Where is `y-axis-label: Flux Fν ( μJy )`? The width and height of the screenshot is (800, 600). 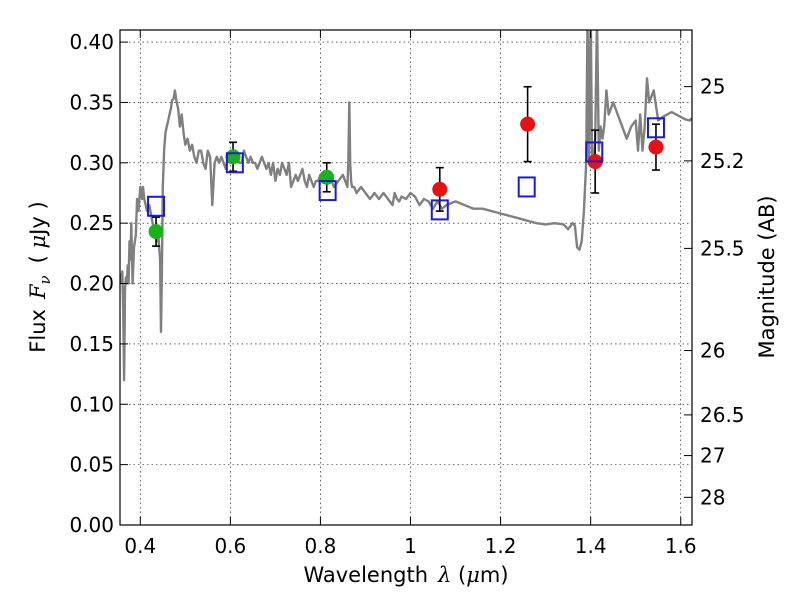 y-axis-label: Flux Fν ( μJy ) is located at coordinates (40, 276).